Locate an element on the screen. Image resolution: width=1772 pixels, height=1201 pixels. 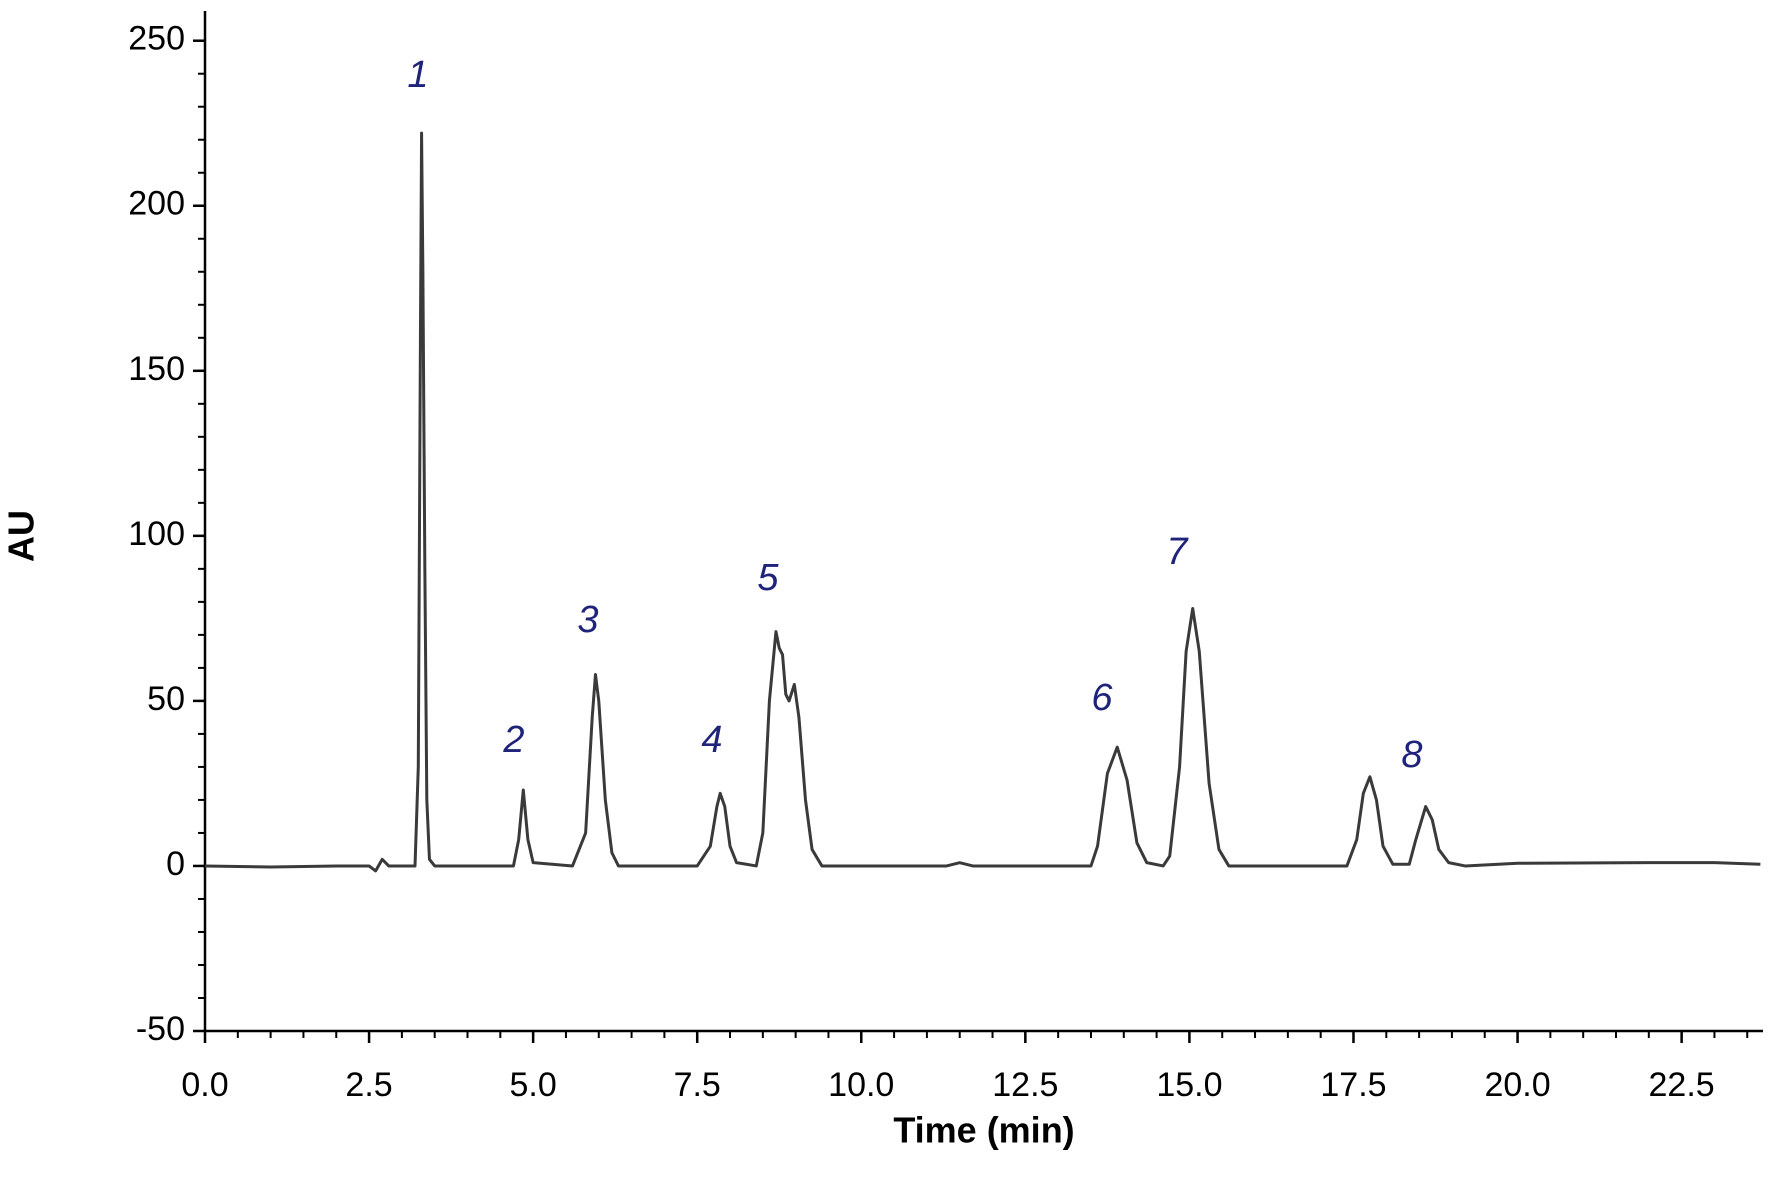
x-tick-label: 5.0 is located at coordinates (533, 1085).